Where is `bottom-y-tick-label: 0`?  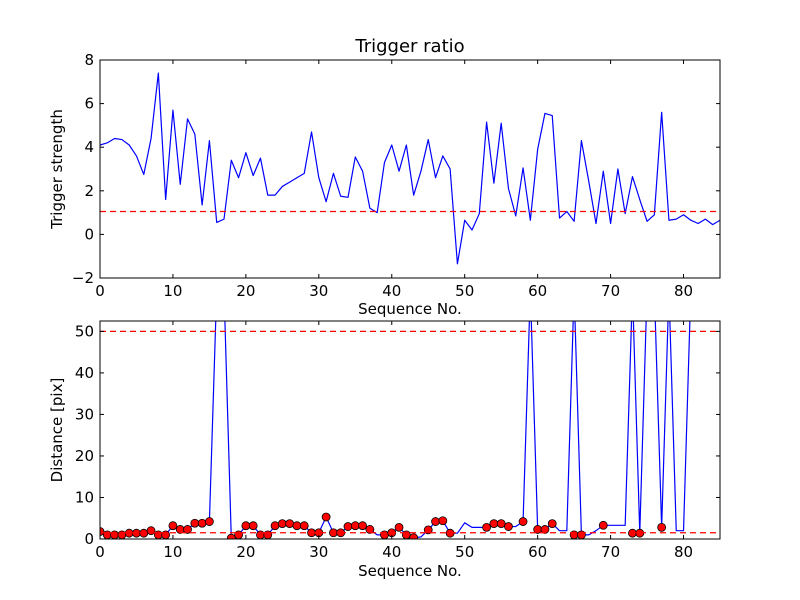
bottom-y-tick-label: 0 is located at coordinates (89, 539).